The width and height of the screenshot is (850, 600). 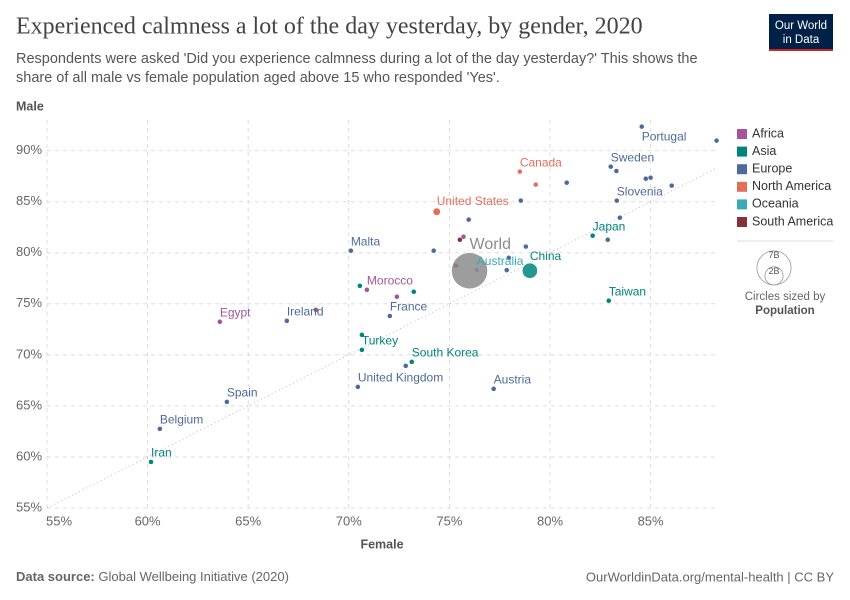 What do you see at coordinates (29, 200) in the screenshot?
I see `y-tick-label: 85%` at bounding box center [29, 200].